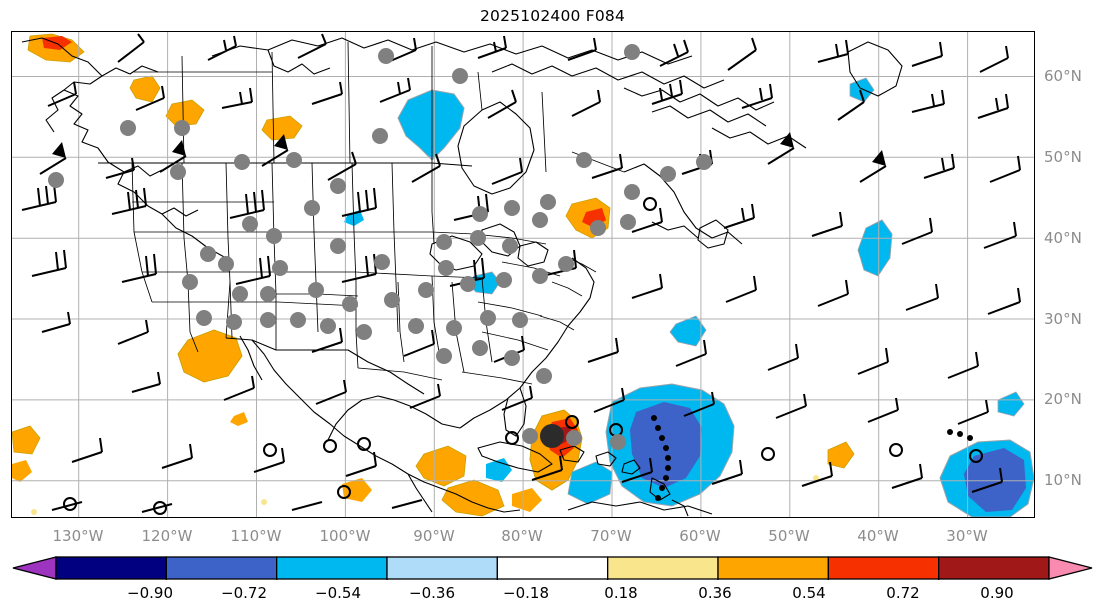 The height and width of the screenshot is (615, 1105). What do you see at coordinates (552, 16) in the screenshot?
I see `page-title: 2025102400 F084` at bounding box center [552, 16].